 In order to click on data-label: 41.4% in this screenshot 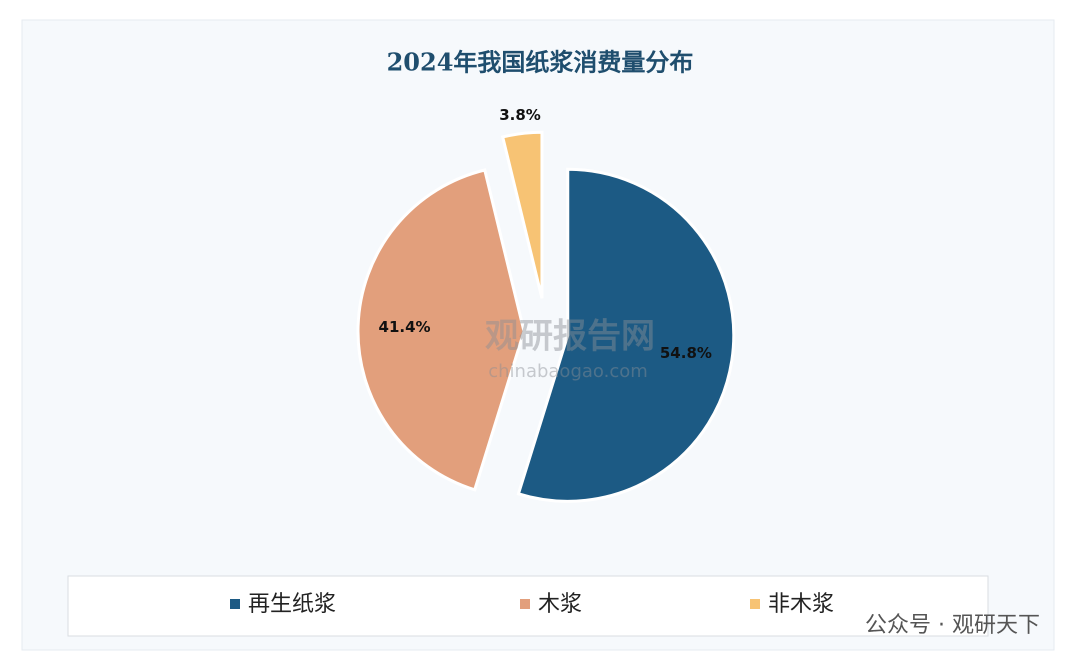, I will do `click(405, 327)`.